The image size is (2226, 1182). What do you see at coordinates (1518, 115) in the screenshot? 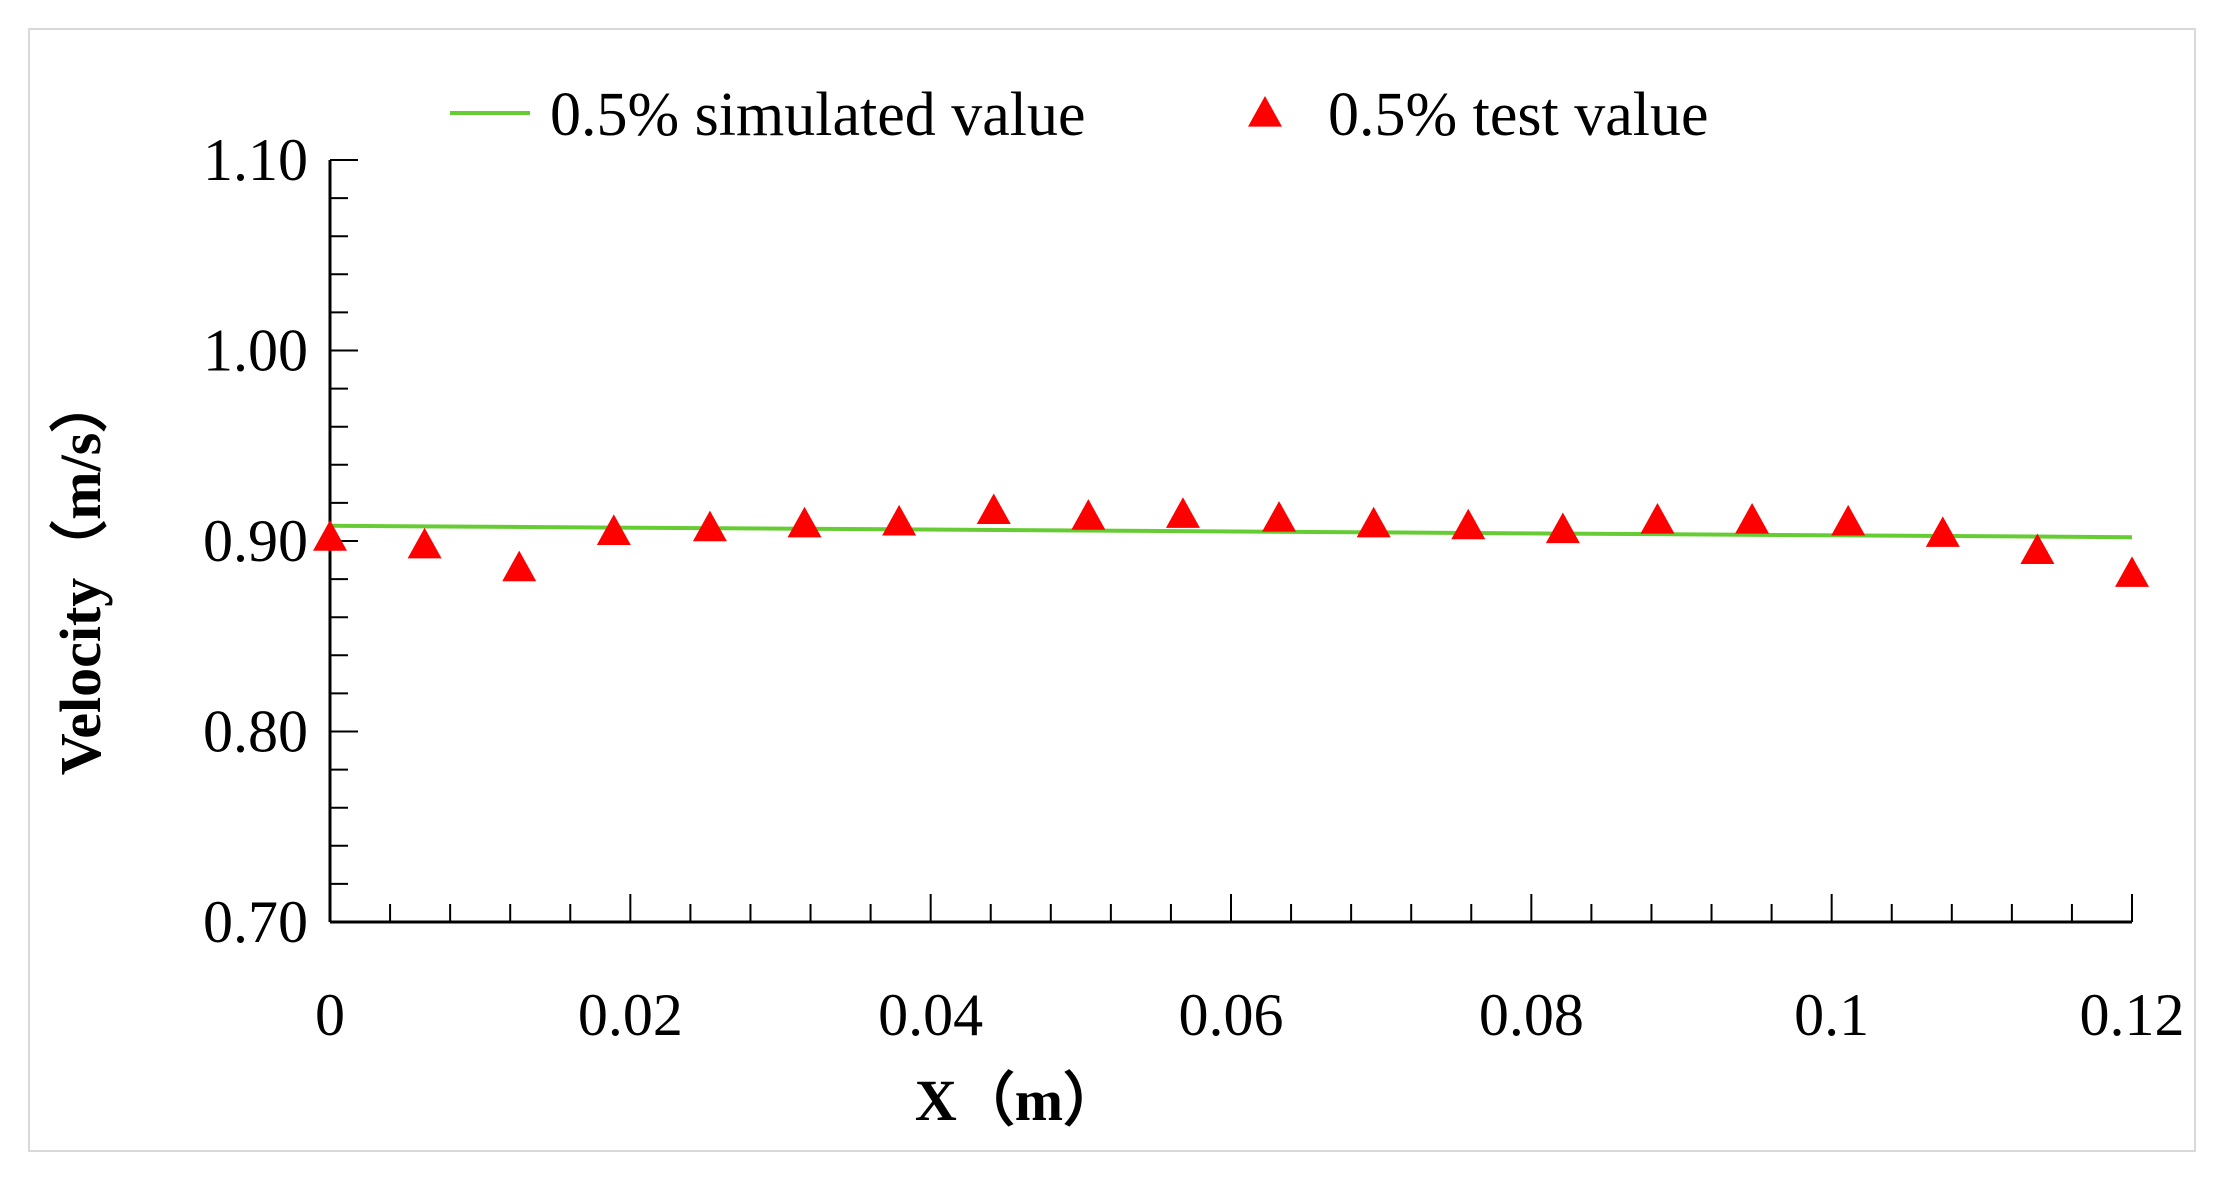
I see `legend-test-label: 0.5% test value` at bounding box center [1518, 115].